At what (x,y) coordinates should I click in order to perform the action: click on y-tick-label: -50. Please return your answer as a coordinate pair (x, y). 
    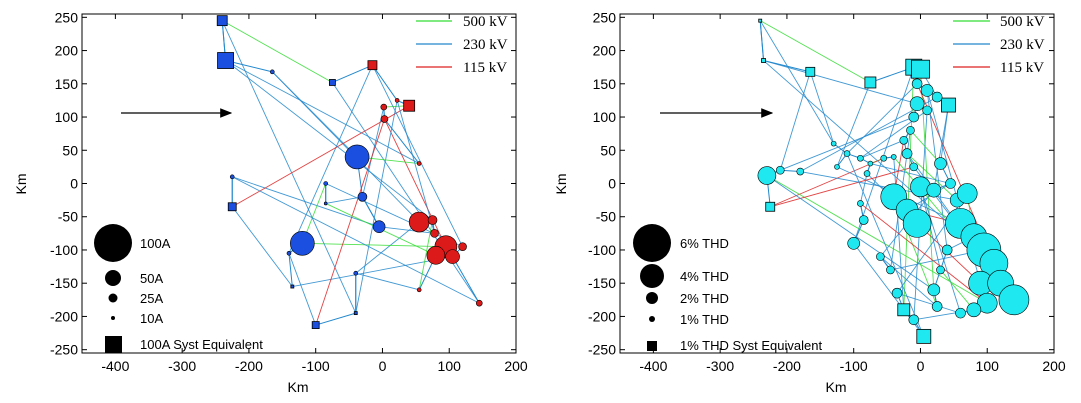
    Looking at the image, I should click on (68, 217).